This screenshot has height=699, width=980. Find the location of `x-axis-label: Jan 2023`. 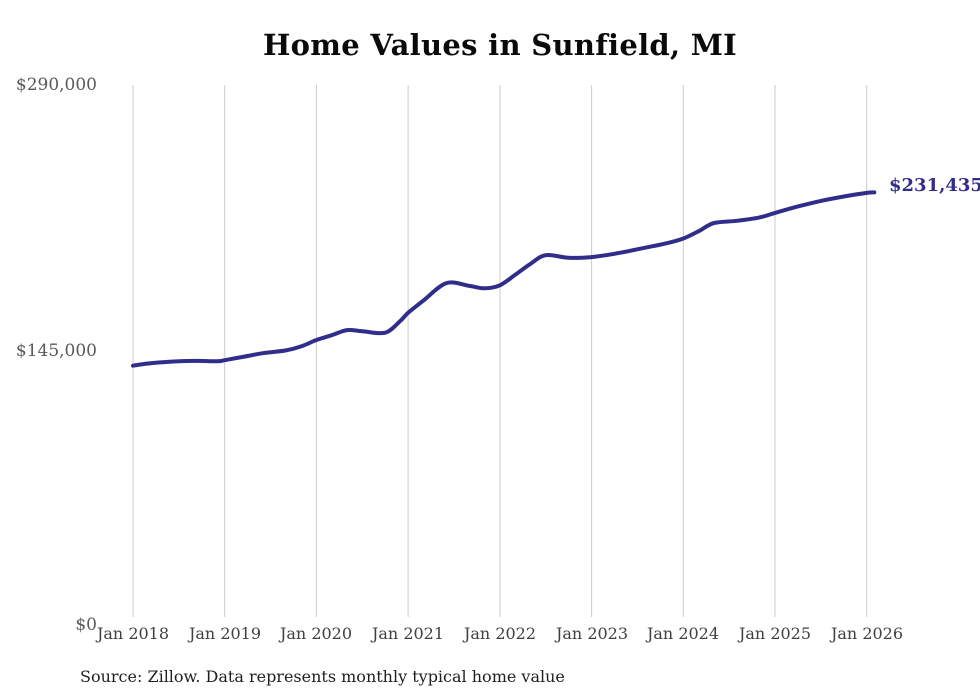

x-axis-label: Jan 2023 is located at coordinates (592, 633).